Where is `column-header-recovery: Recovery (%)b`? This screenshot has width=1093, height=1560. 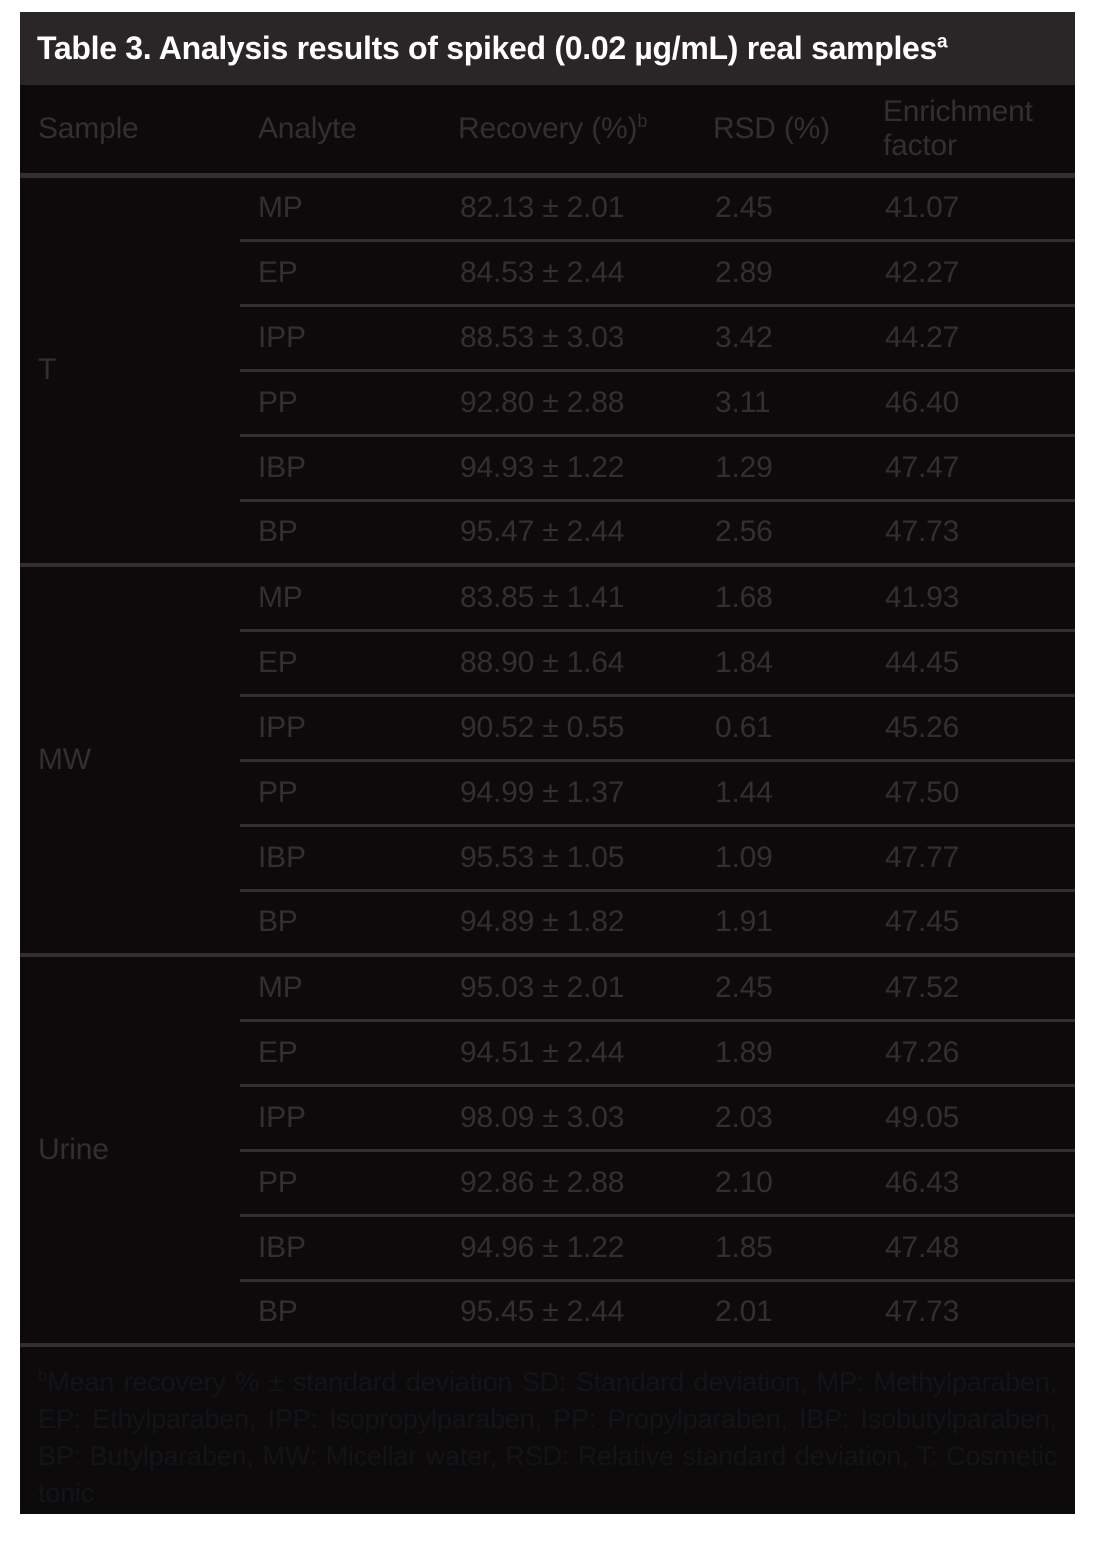
column-header-recovery: Recovery (%)b is located at coordinates (567, 131).